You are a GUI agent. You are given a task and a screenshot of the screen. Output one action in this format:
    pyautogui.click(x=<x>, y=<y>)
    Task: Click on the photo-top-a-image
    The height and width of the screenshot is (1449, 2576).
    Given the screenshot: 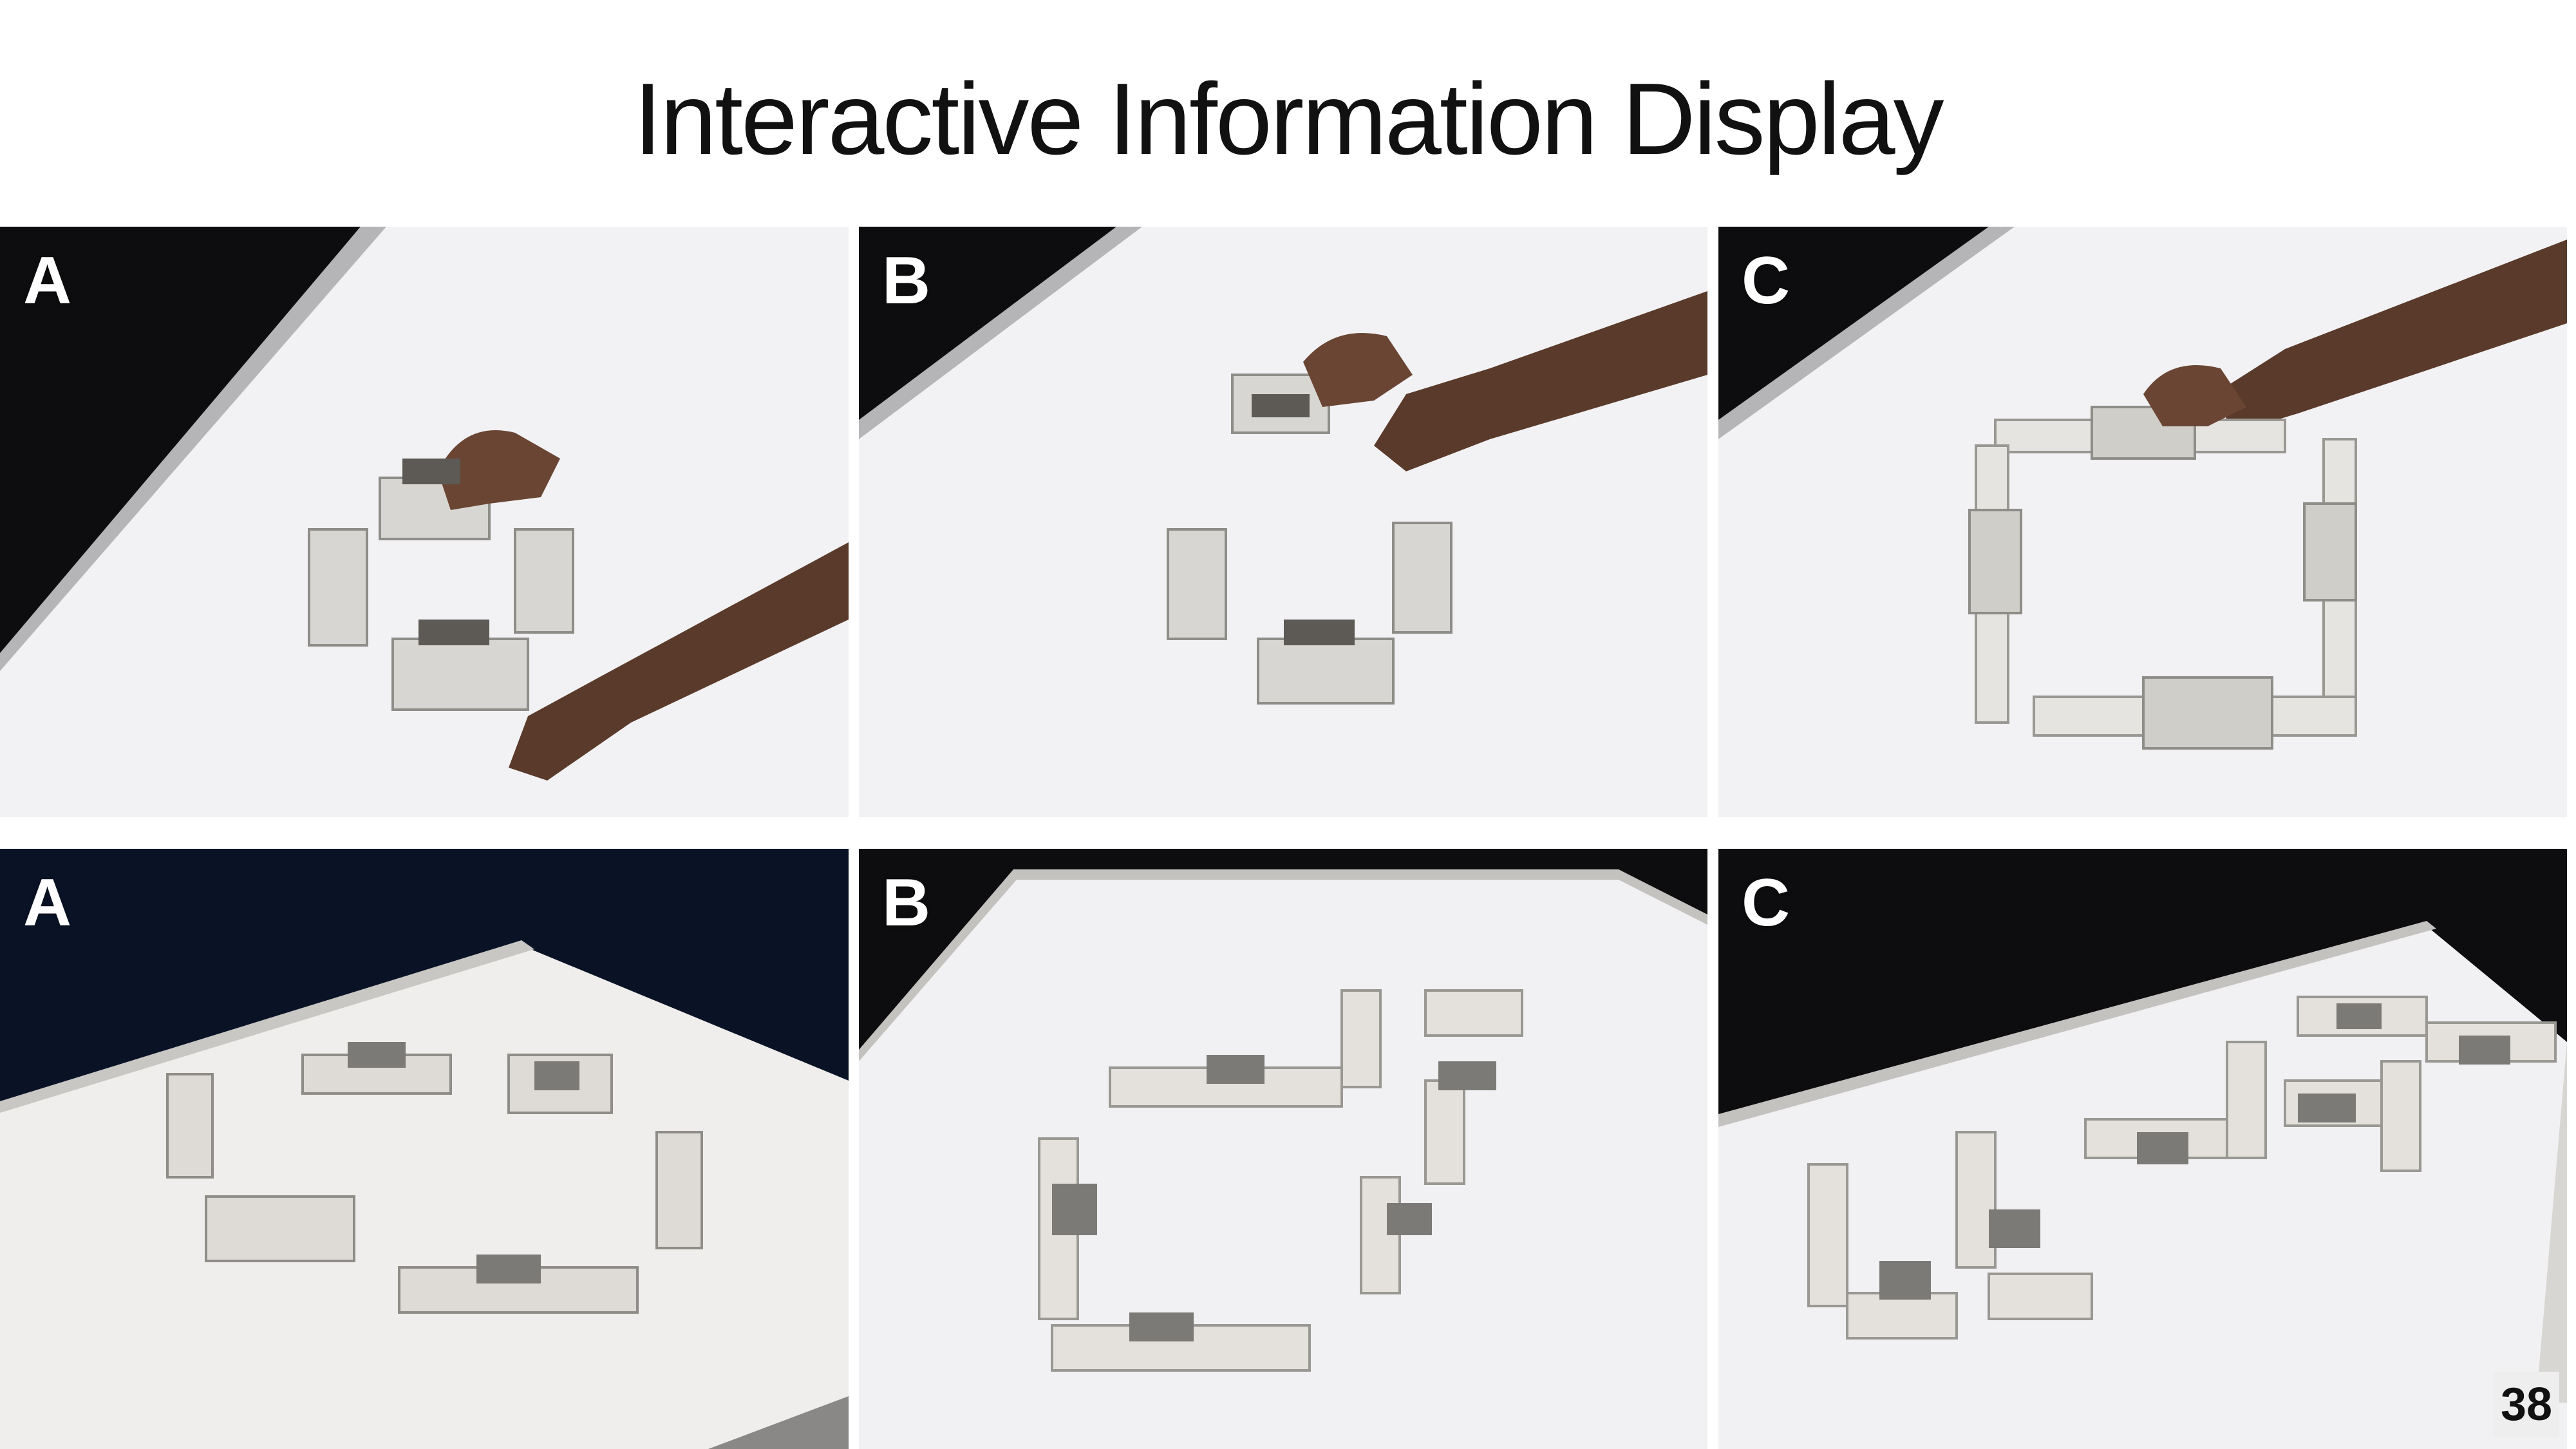 What is the action you would take?
    pyautogui.click(x=424, y=522)
    